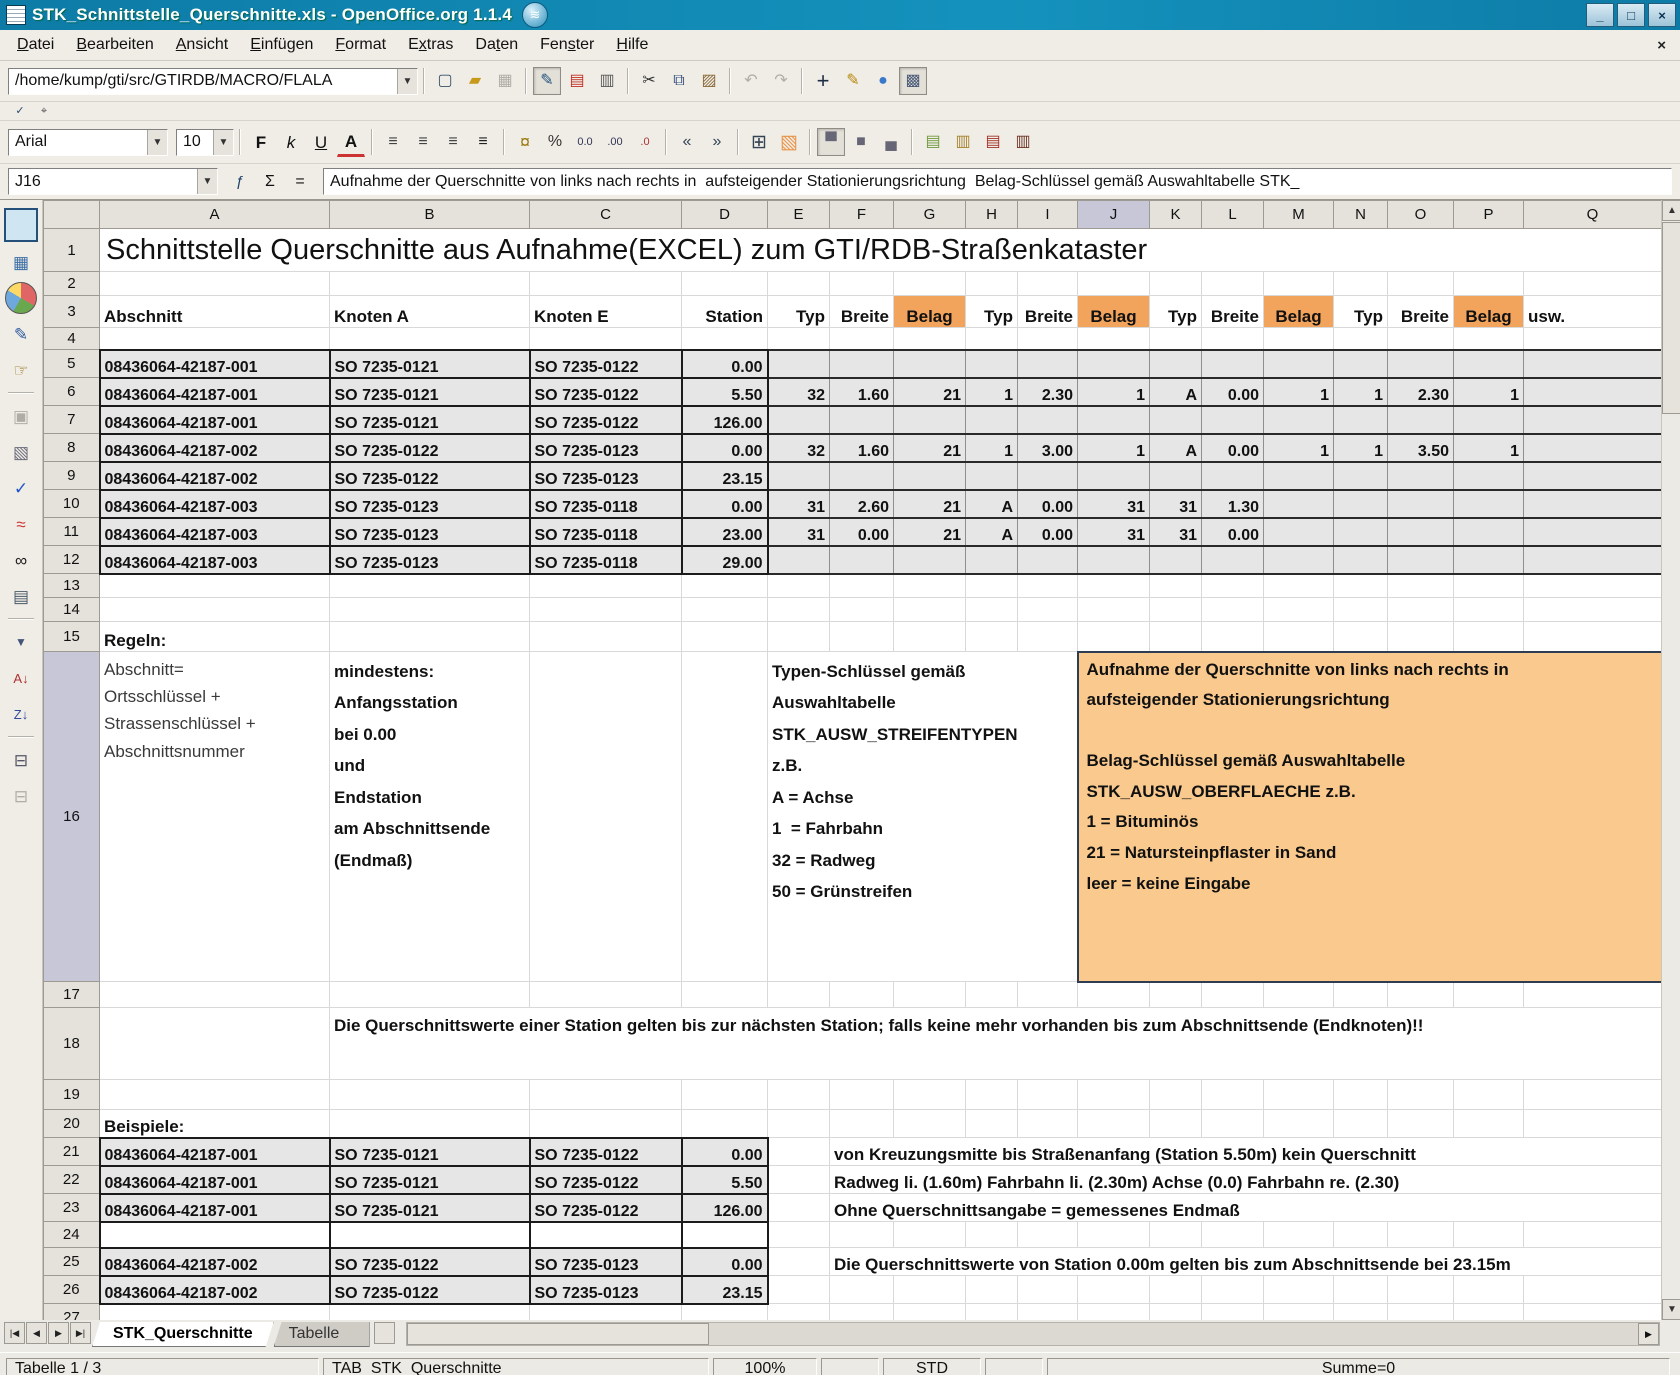 Image resolution: width=1680 pixels, height=1375 pixels. What do you see at coordinates (724, 1234) in the screenshot?
I see `cell-D24` at bounding box center [724, 1234].